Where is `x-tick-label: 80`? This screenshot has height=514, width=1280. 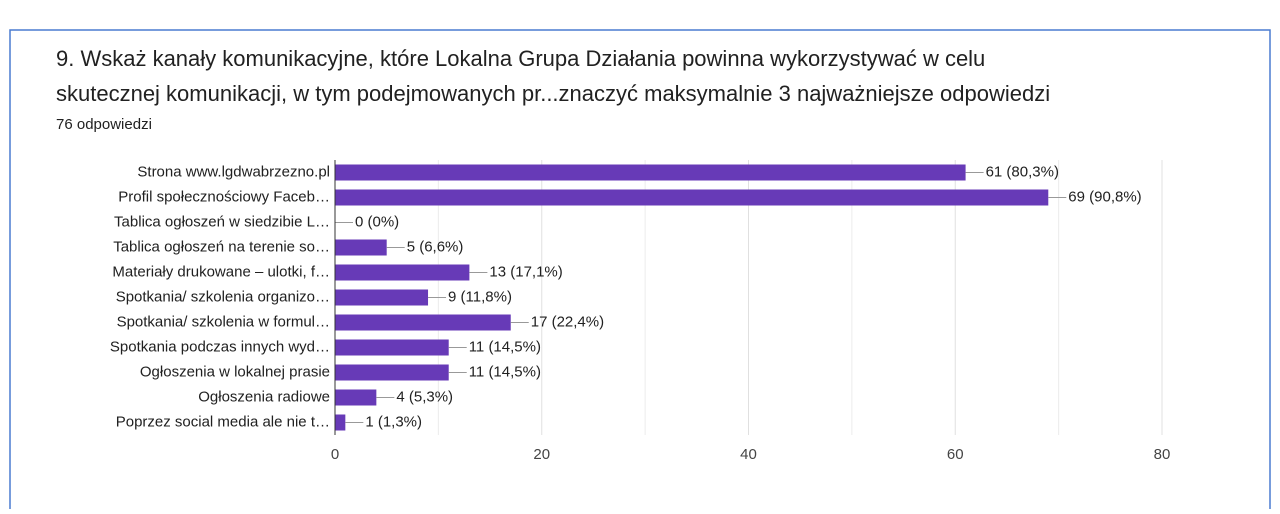
x-tick-label: 80 is located at coordinates (1162, 454).